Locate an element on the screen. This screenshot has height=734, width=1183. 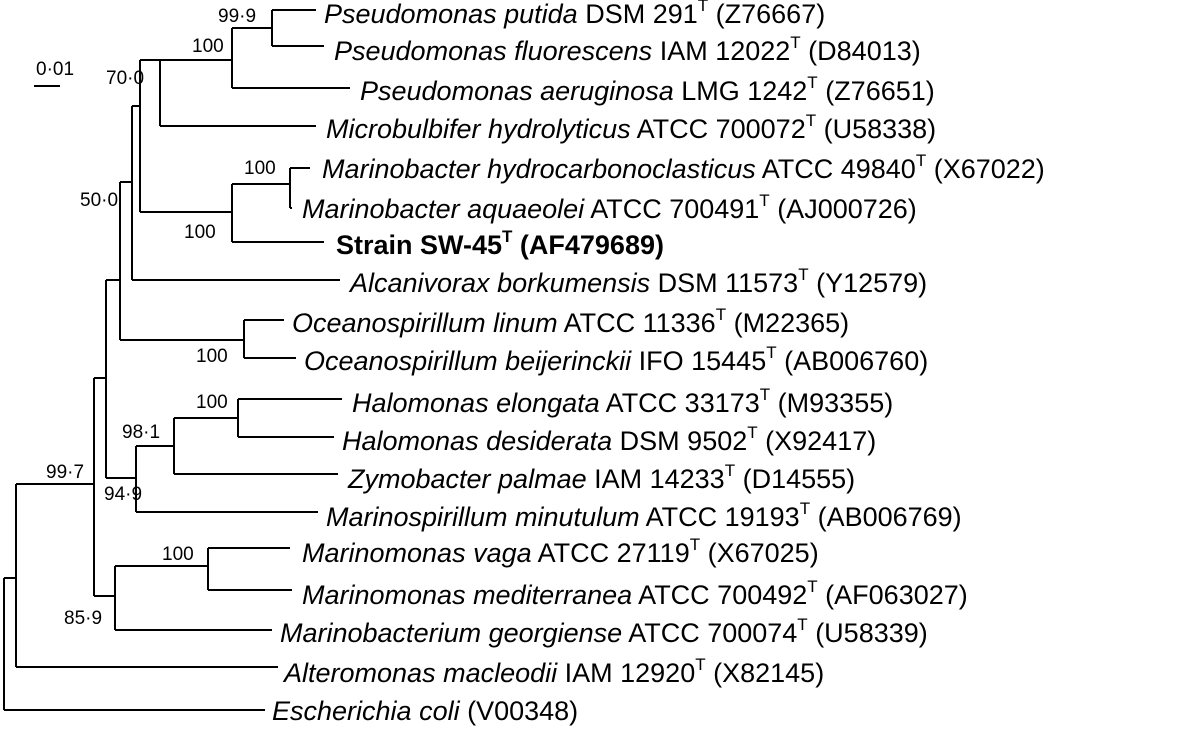
taxon-label: Marinomonas vaga ATCC 27119T (X67025) is located at coordinates (560, 551).